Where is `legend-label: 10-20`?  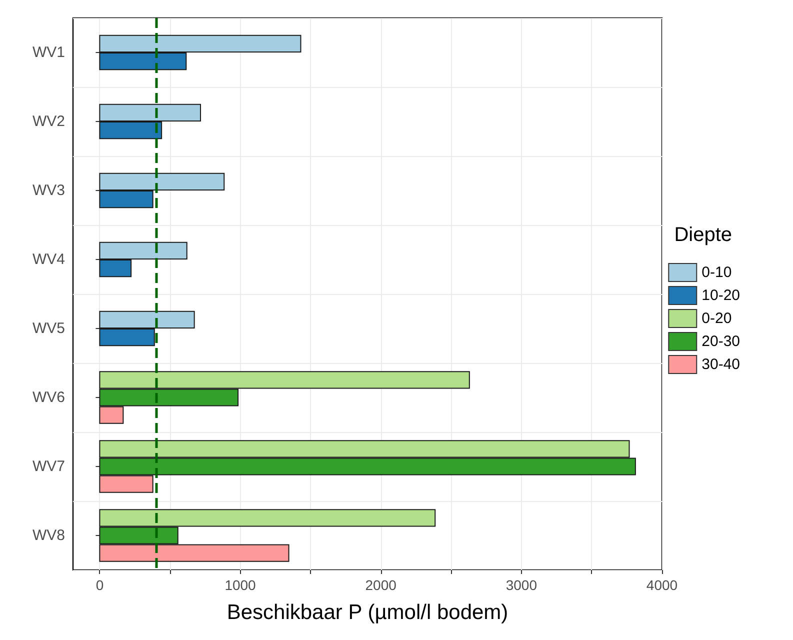
legend-label: 10-20 is located at coordinates (721, 295).